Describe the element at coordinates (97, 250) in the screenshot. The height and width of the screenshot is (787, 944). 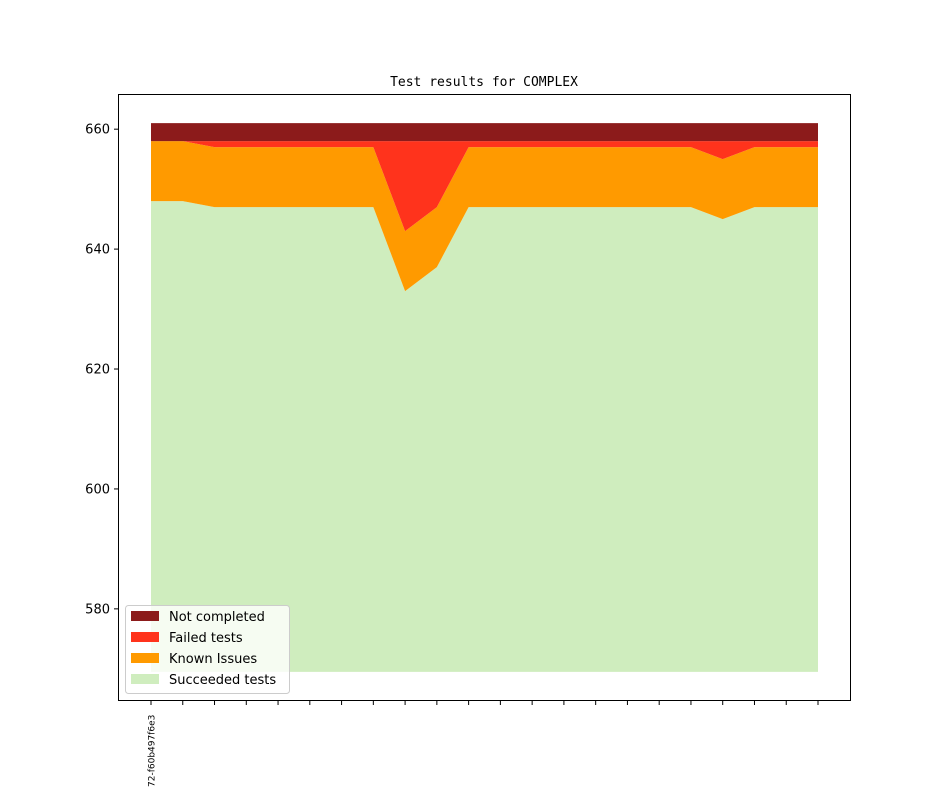
I see `y-tick-label: 640` at that location.